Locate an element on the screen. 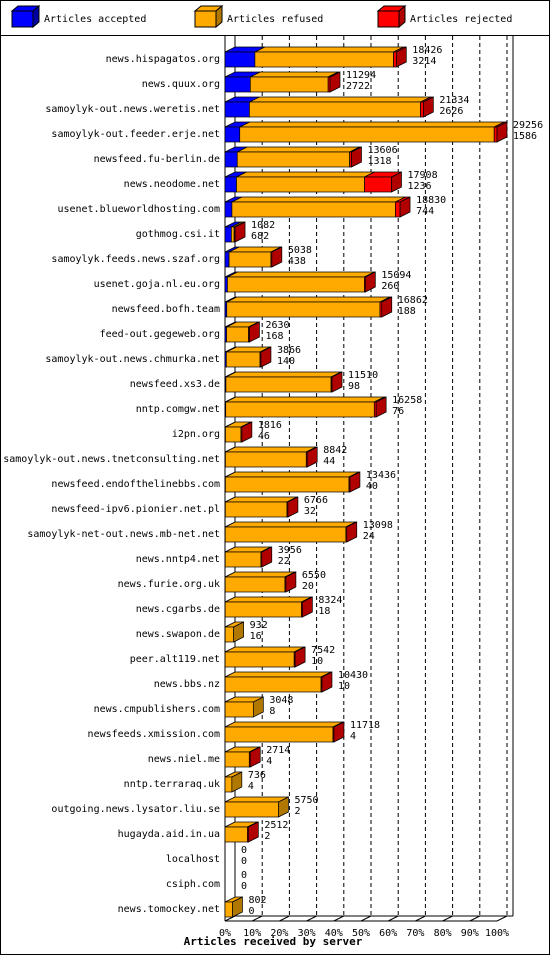 This screenshot has height=955, width=550. y-tick-label: hugayda.aid.in.ua is located at coordinates (169, 834).